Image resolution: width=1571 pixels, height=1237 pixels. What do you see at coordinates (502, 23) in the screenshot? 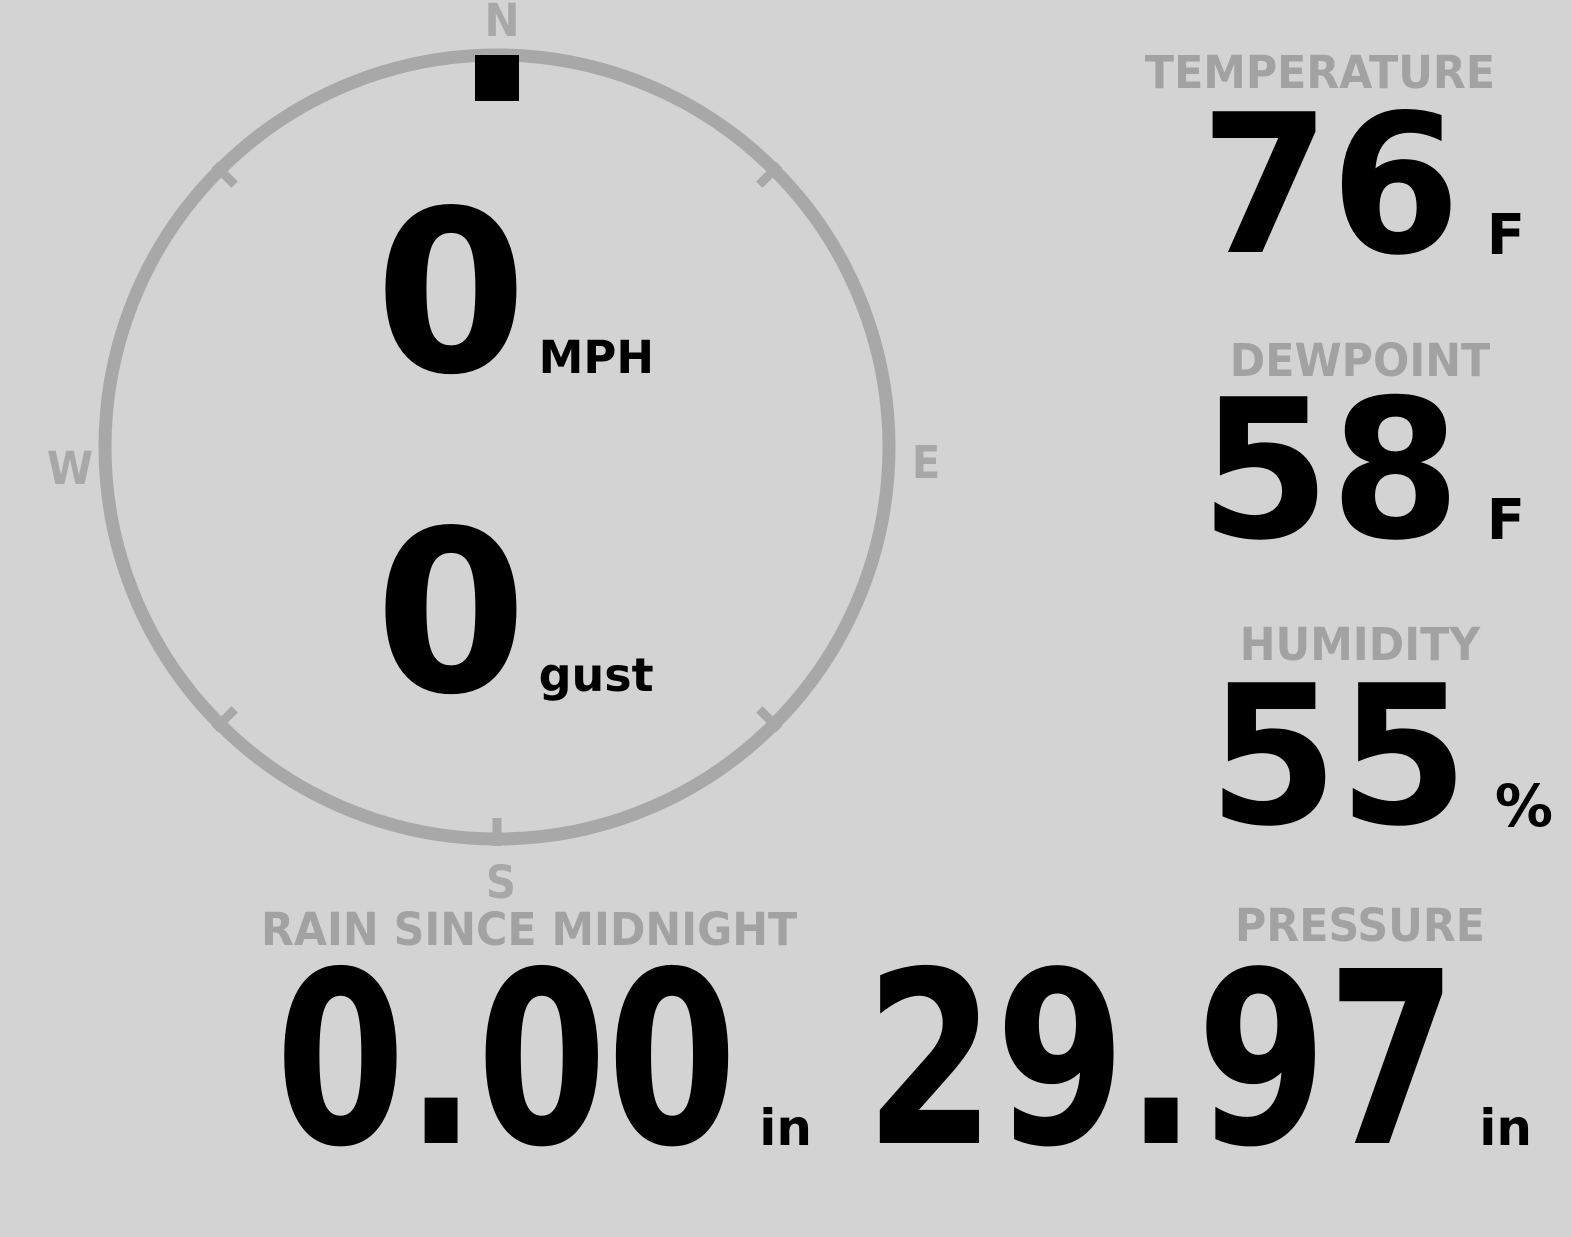
I see `compass-label-north: N` at bounding box center [502, 23].